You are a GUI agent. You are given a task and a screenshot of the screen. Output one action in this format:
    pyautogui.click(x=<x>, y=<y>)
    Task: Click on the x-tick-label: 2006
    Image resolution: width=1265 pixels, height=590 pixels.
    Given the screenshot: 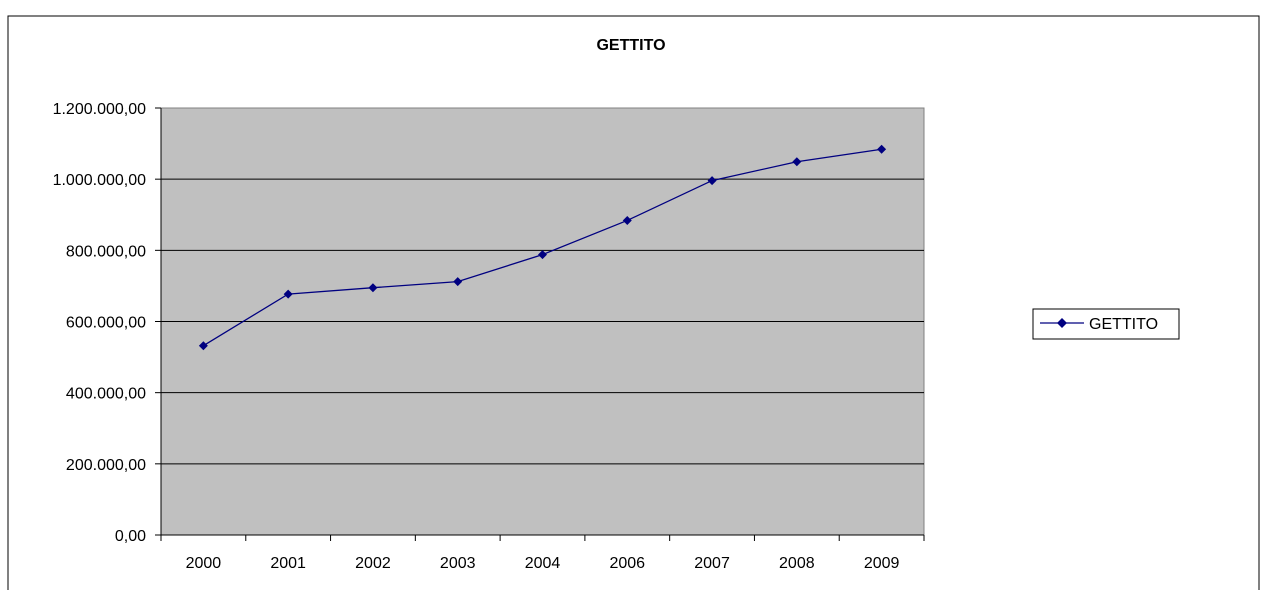 What is the action you would take?
    pyautogui.click(x=627, y=563)
    